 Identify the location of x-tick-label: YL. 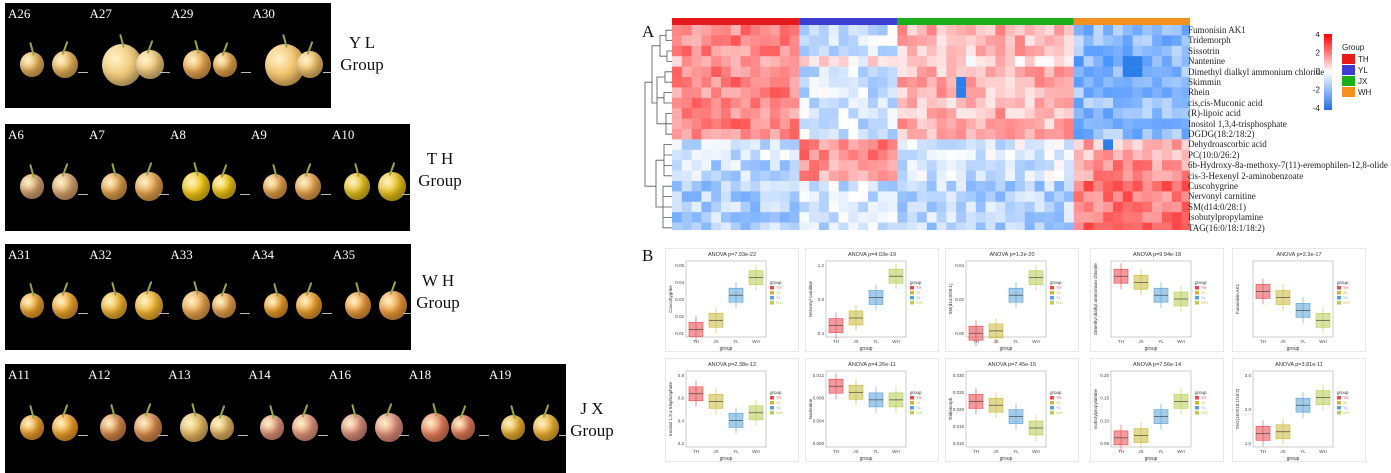
(1016, 341).